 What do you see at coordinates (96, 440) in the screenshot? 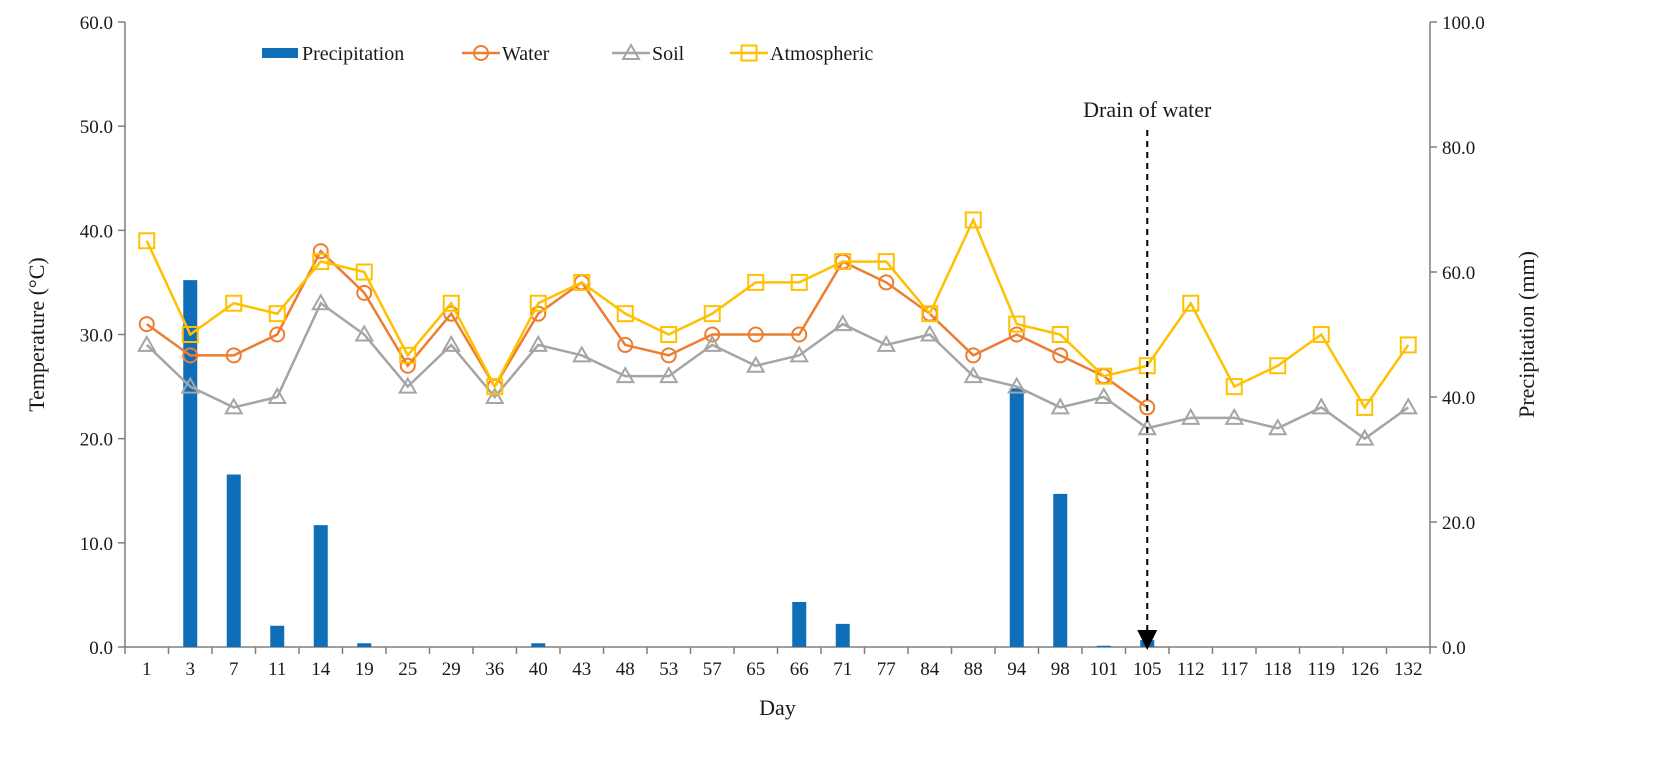
I see `y-left-tick-label: 20.0` at bounding box center [96, 440].